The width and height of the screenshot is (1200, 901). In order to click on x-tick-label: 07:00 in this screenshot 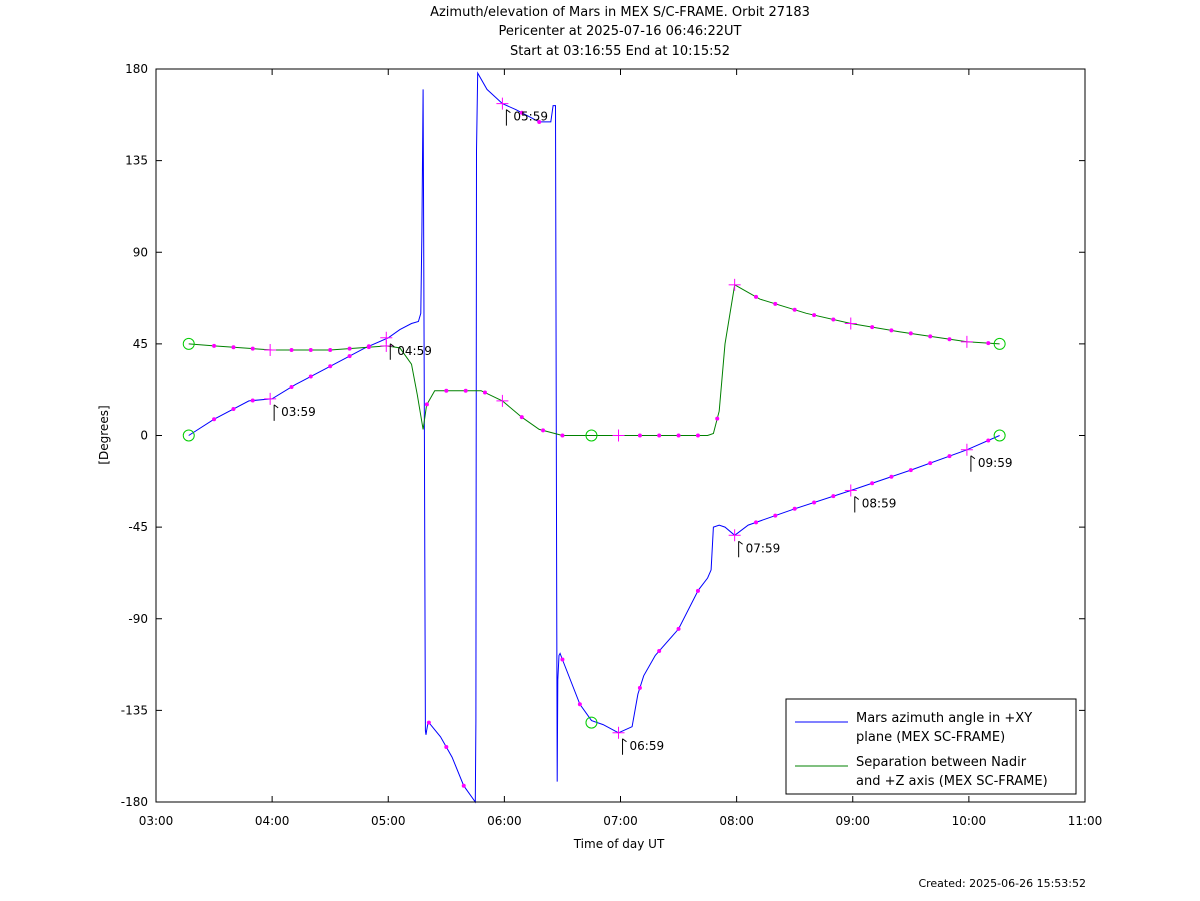, I will do `click(620, 821)`.